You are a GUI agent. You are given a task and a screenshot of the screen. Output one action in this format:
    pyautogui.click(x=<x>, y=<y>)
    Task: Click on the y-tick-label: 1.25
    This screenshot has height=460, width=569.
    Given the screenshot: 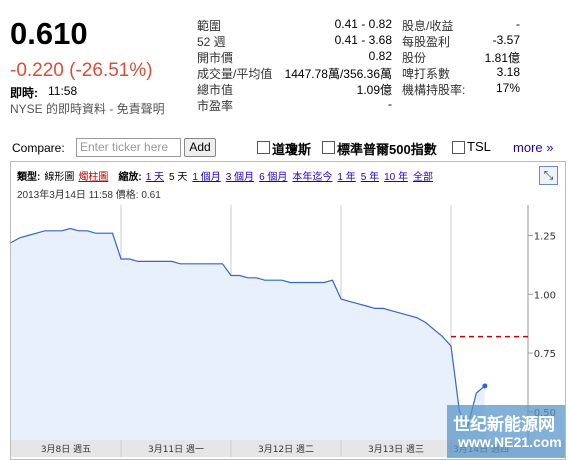 What is the action you would take?
    pyautogui.click(x=545, y=237)
    